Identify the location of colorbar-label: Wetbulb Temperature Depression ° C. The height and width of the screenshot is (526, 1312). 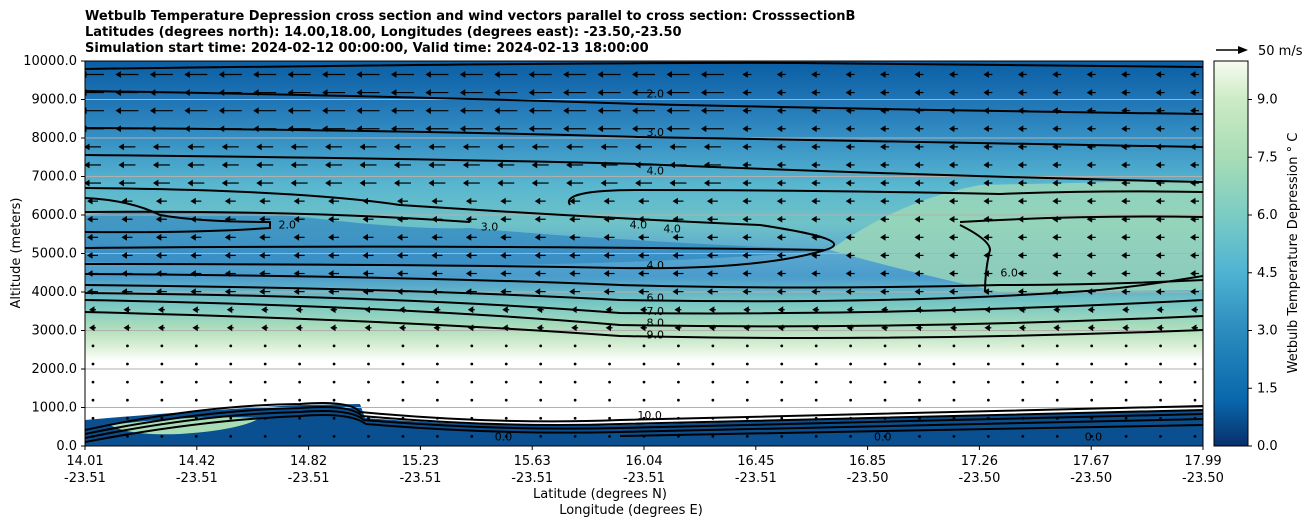
(1293, 253).